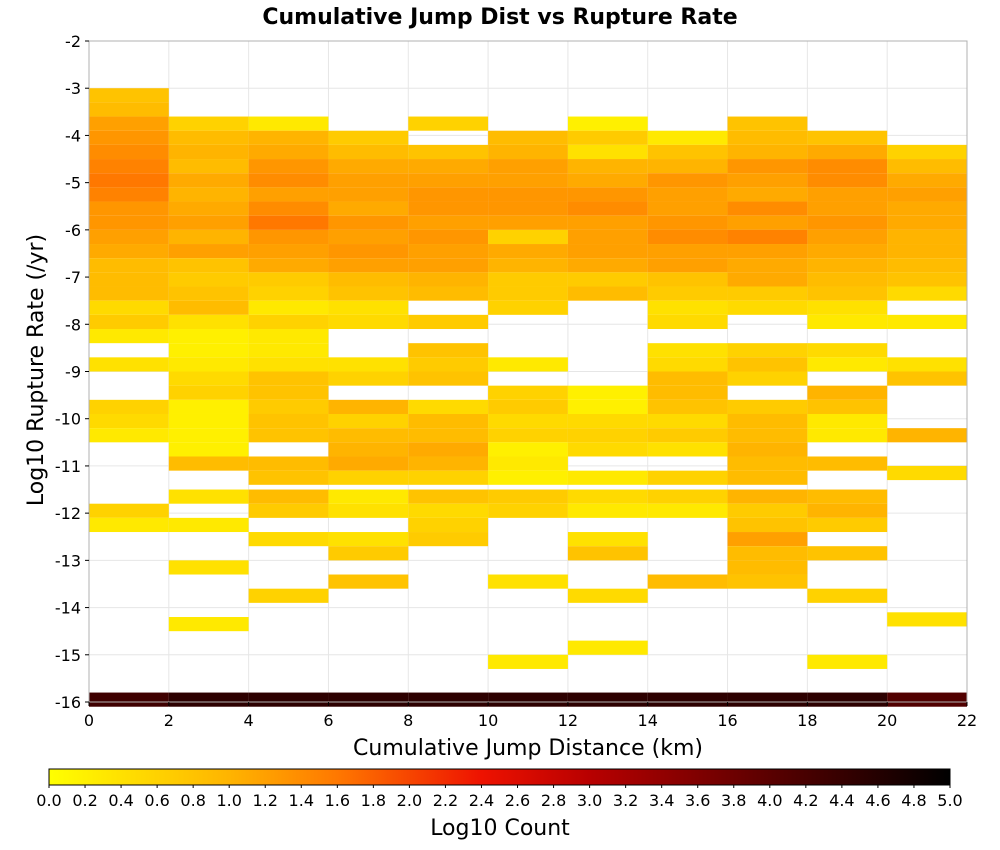  What do you see at coordinates (499, 777) in the screenshot?
I see `colorbar-gradient` at bounding box center [499, 777].